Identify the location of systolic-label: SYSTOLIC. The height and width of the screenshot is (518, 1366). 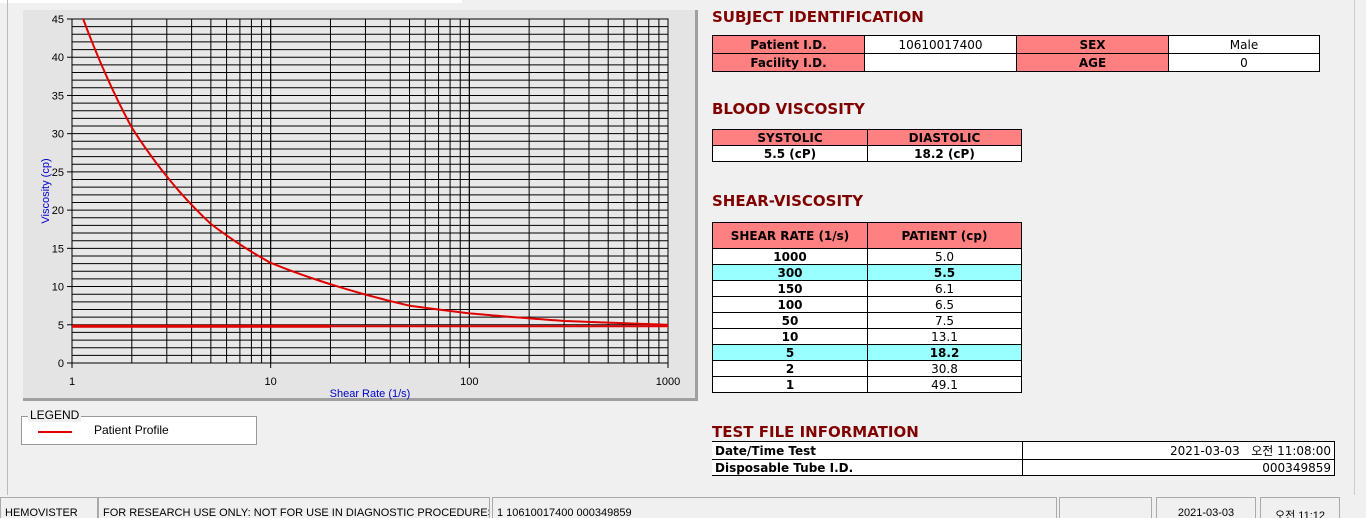
(790, 137).